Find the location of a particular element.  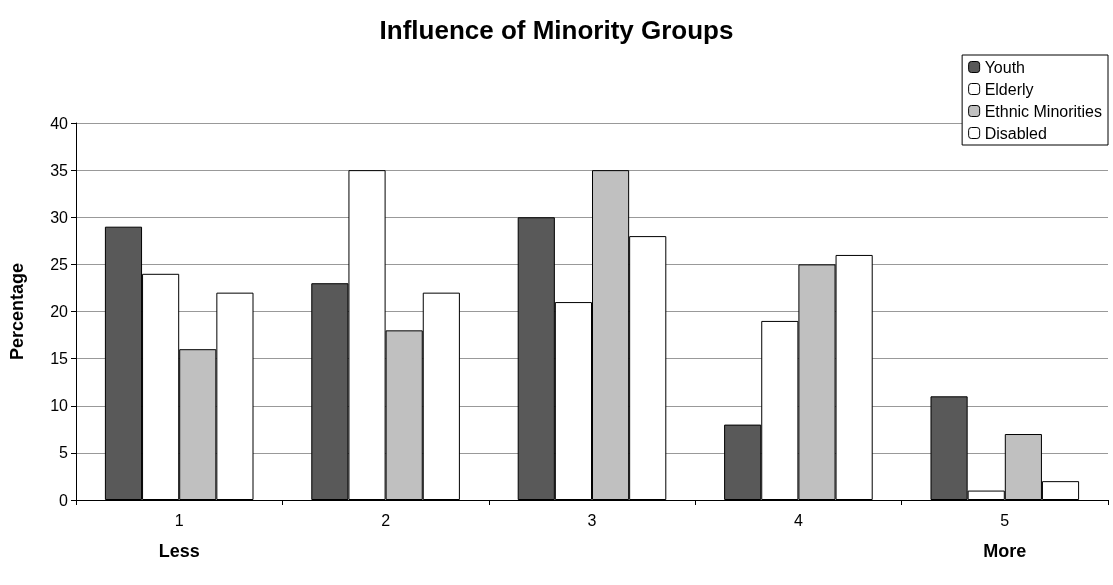

y-tick-label: 20 is located at coordinates (59, 311).